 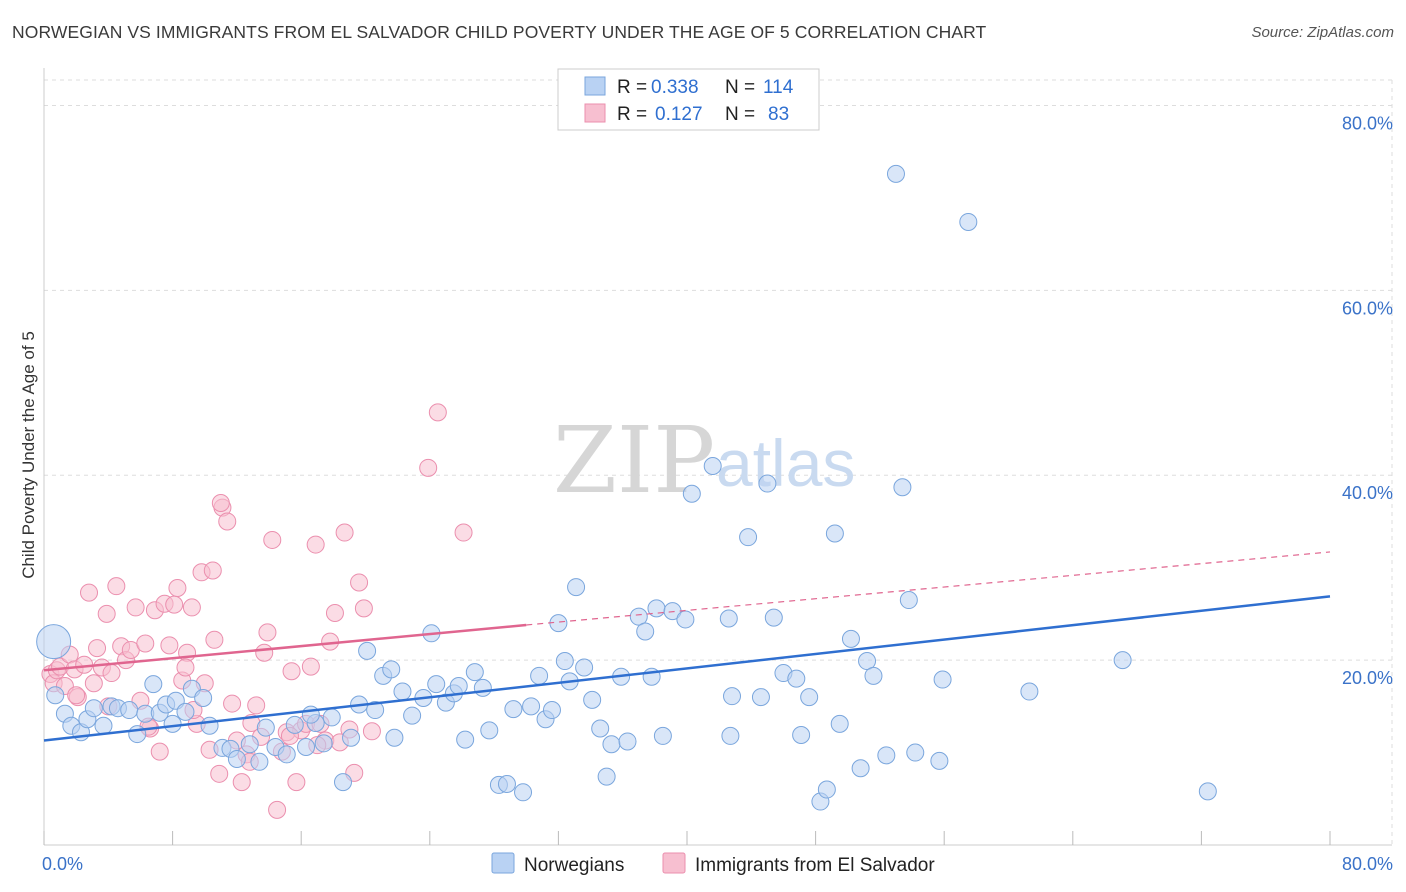 I want to click on y-tick-label: 20.0%, so click(x=1367, y=678).